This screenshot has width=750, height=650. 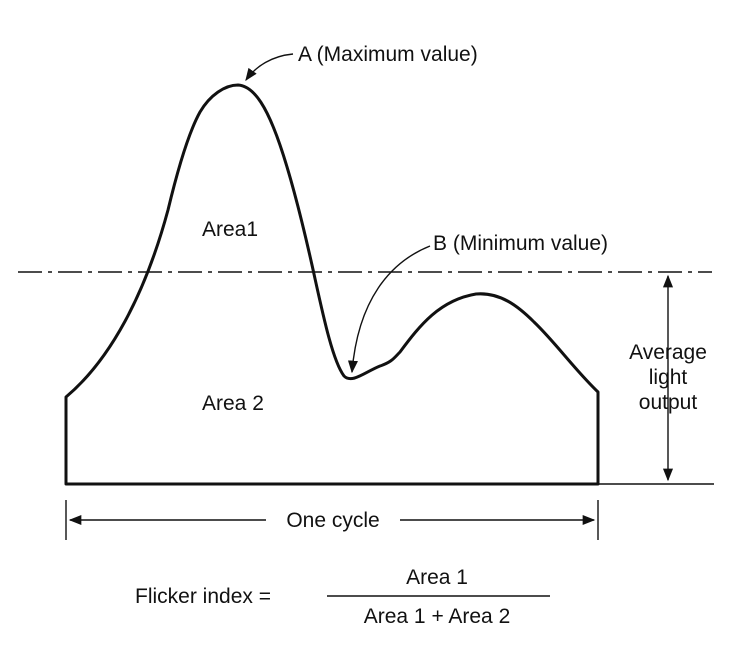 What do you see at coordinates (668, 402) in the screenshot?
I see `average-label-line-3: output` at bounding box center [668, 402].